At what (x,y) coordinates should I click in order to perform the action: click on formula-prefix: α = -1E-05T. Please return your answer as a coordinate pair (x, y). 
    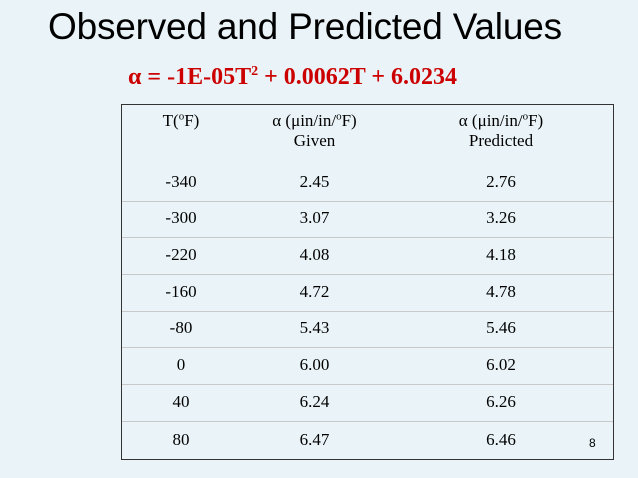
    Looking at the image, I should click on (190, 77).